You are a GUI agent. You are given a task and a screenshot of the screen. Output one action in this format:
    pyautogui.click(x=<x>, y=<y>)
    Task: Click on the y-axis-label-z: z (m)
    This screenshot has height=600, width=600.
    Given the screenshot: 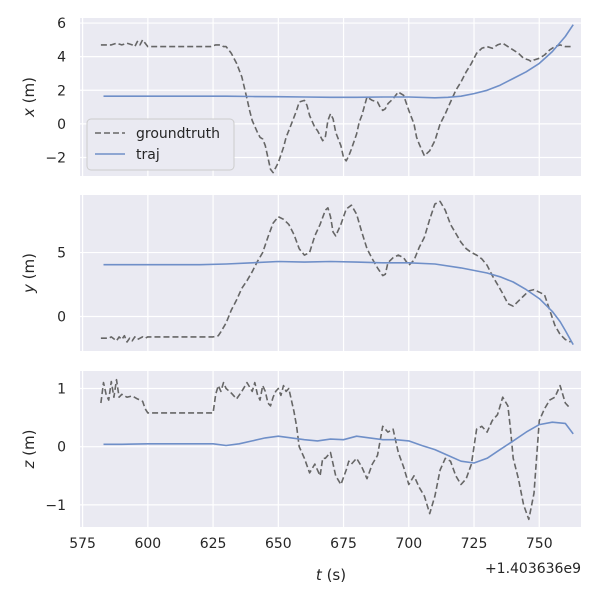 What is the action you would take?
    pyautogui.click(x=29, y=450)
    